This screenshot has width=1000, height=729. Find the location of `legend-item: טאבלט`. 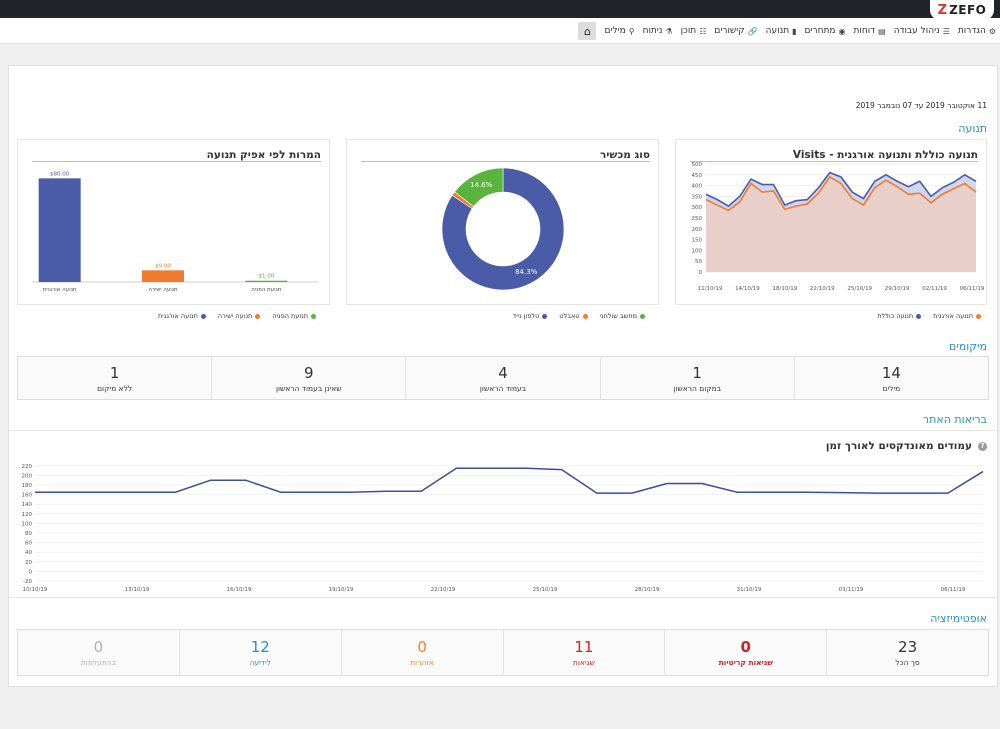

legend-item: טאבלט is located at coordinates (573, 316).